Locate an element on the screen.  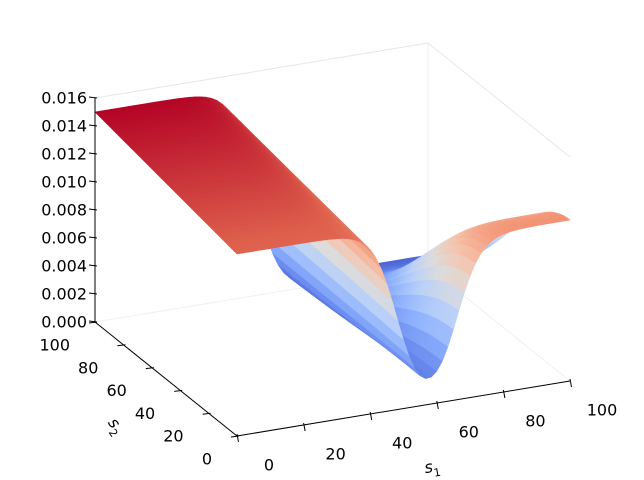
x-axis-label: s1 is located at coordinates (432, 467).